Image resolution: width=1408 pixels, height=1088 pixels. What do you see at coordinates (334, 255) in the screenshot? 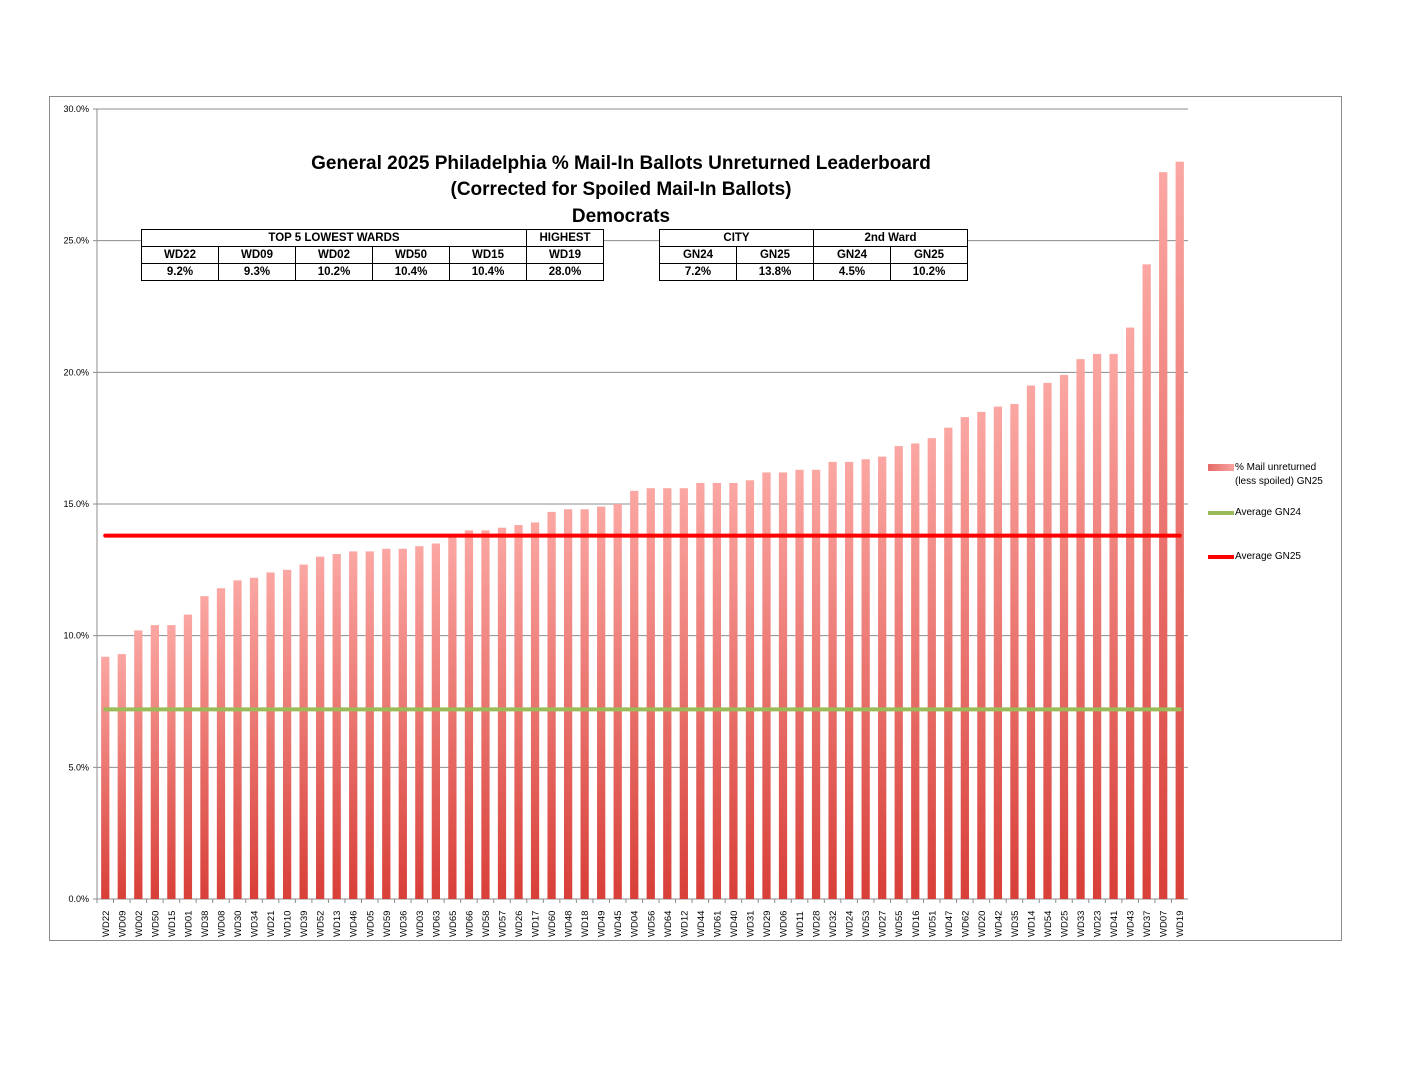
I see `ward-cell: WD02` at bounding box center [334, 255].